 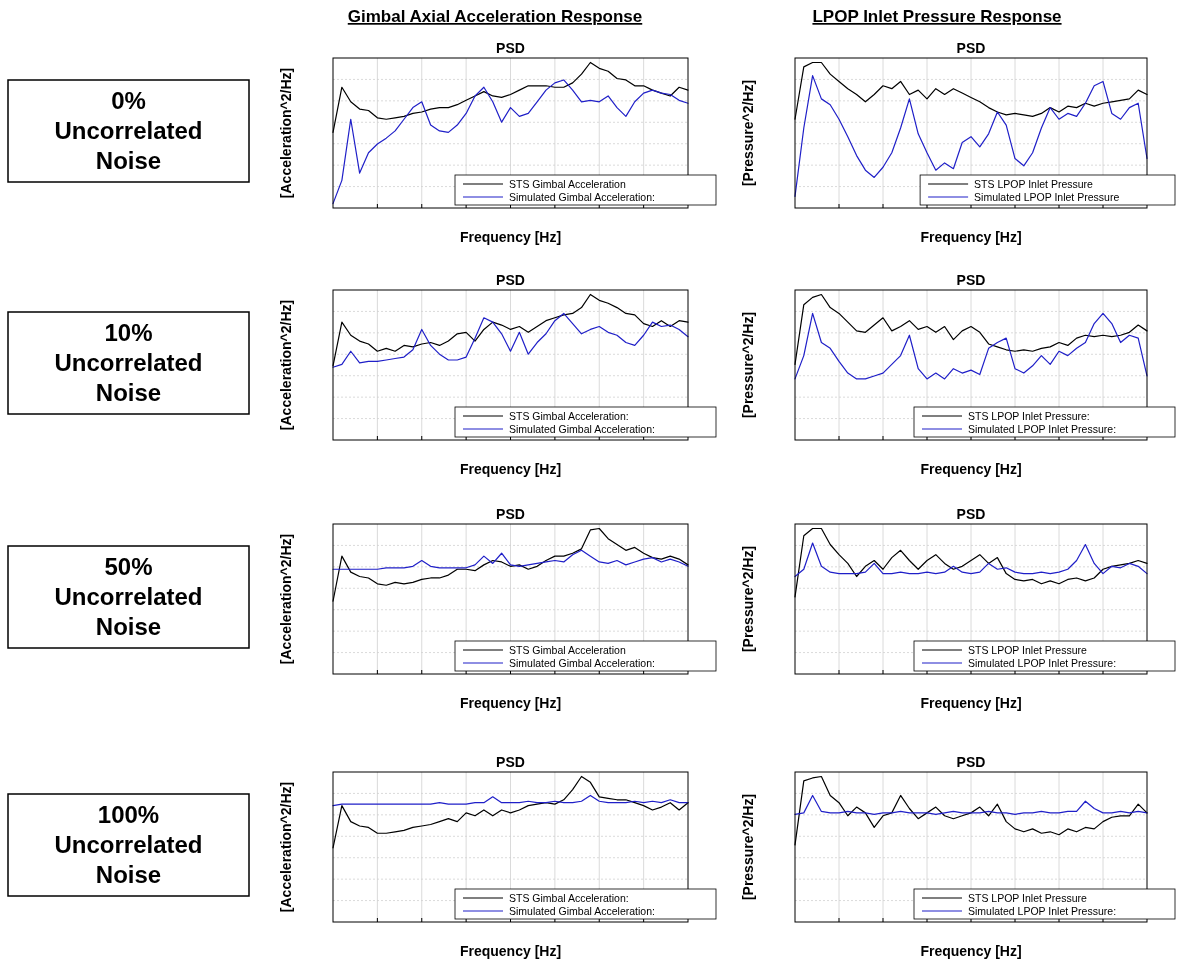 What do you see at coordinates (495, 16) in the screenshot?
I see `text: Gimbal Axial Acceleration Response` at bounding box center [495, 16].